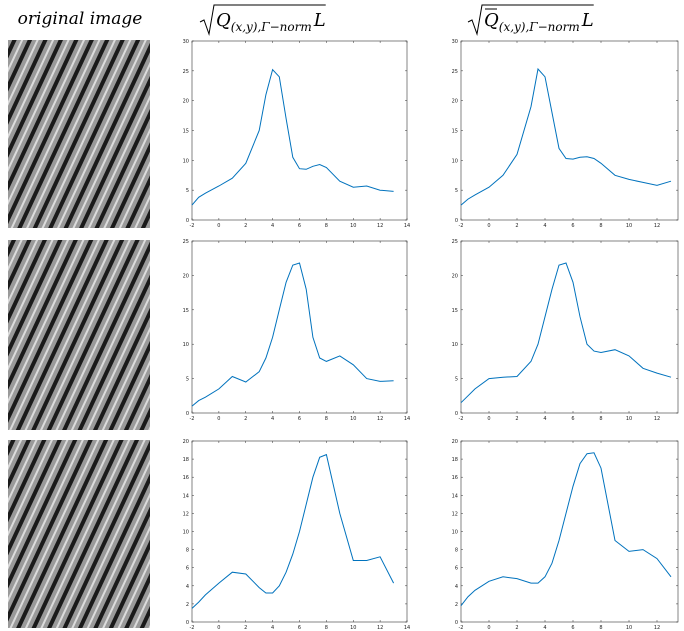 The width and height of the screenshot is (684, 631). I want to click on column-title: Q(x,y),Γ−norm L, so click(530, 20).